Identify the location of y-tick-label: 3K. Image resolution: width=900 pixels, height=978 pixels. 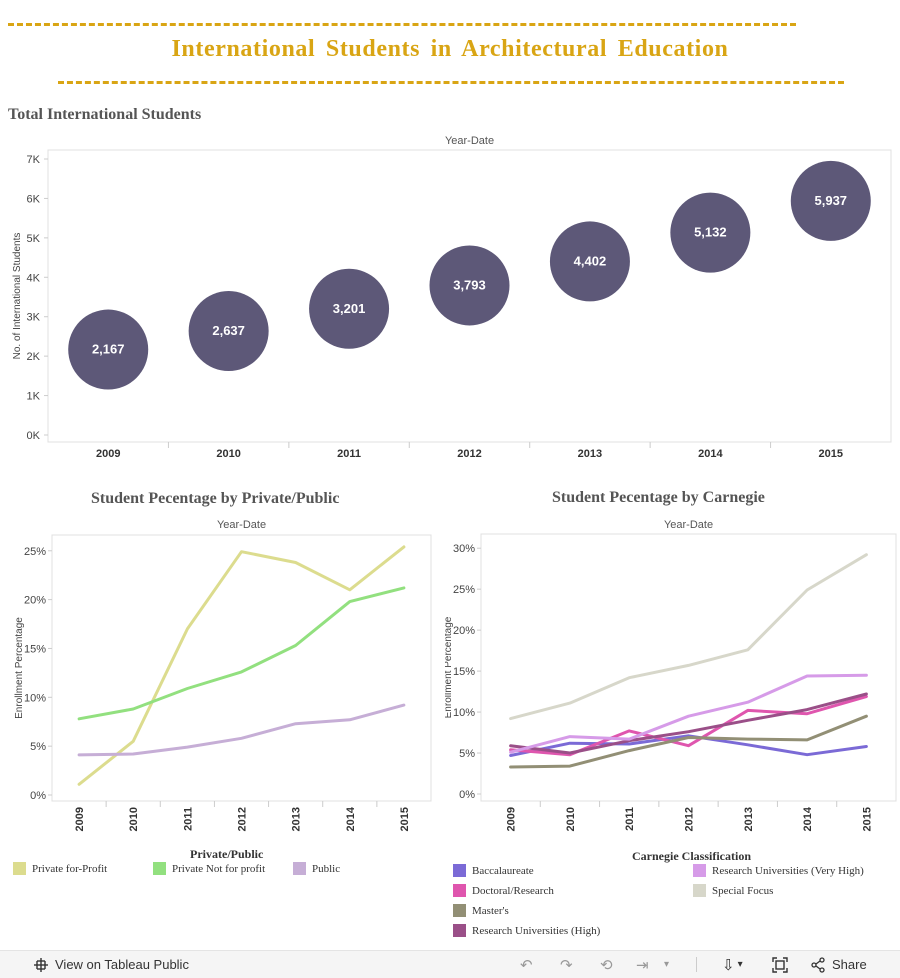
(34, 318).